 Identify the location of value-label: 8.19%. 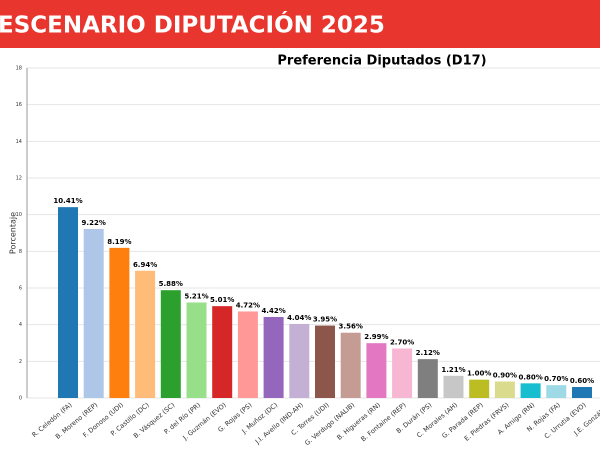
(119, 242).